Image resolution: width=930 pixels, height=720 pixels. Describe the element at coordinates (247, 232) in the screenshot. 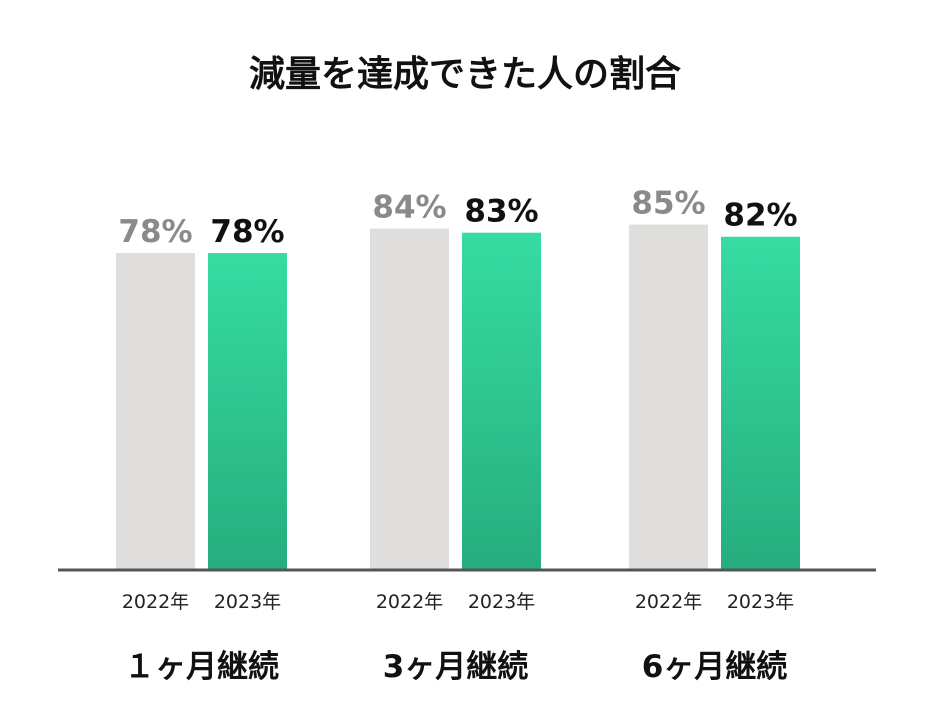

I see `data-label-1-series-2: 78%` at that location.